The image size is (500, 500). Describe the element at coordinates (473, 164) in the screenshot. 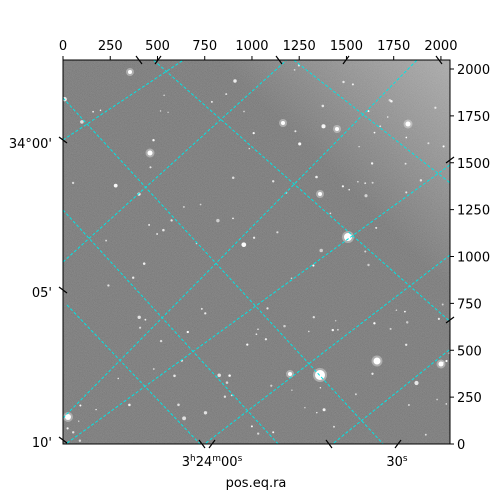

I see `right-tick-label: 1500` at that location.